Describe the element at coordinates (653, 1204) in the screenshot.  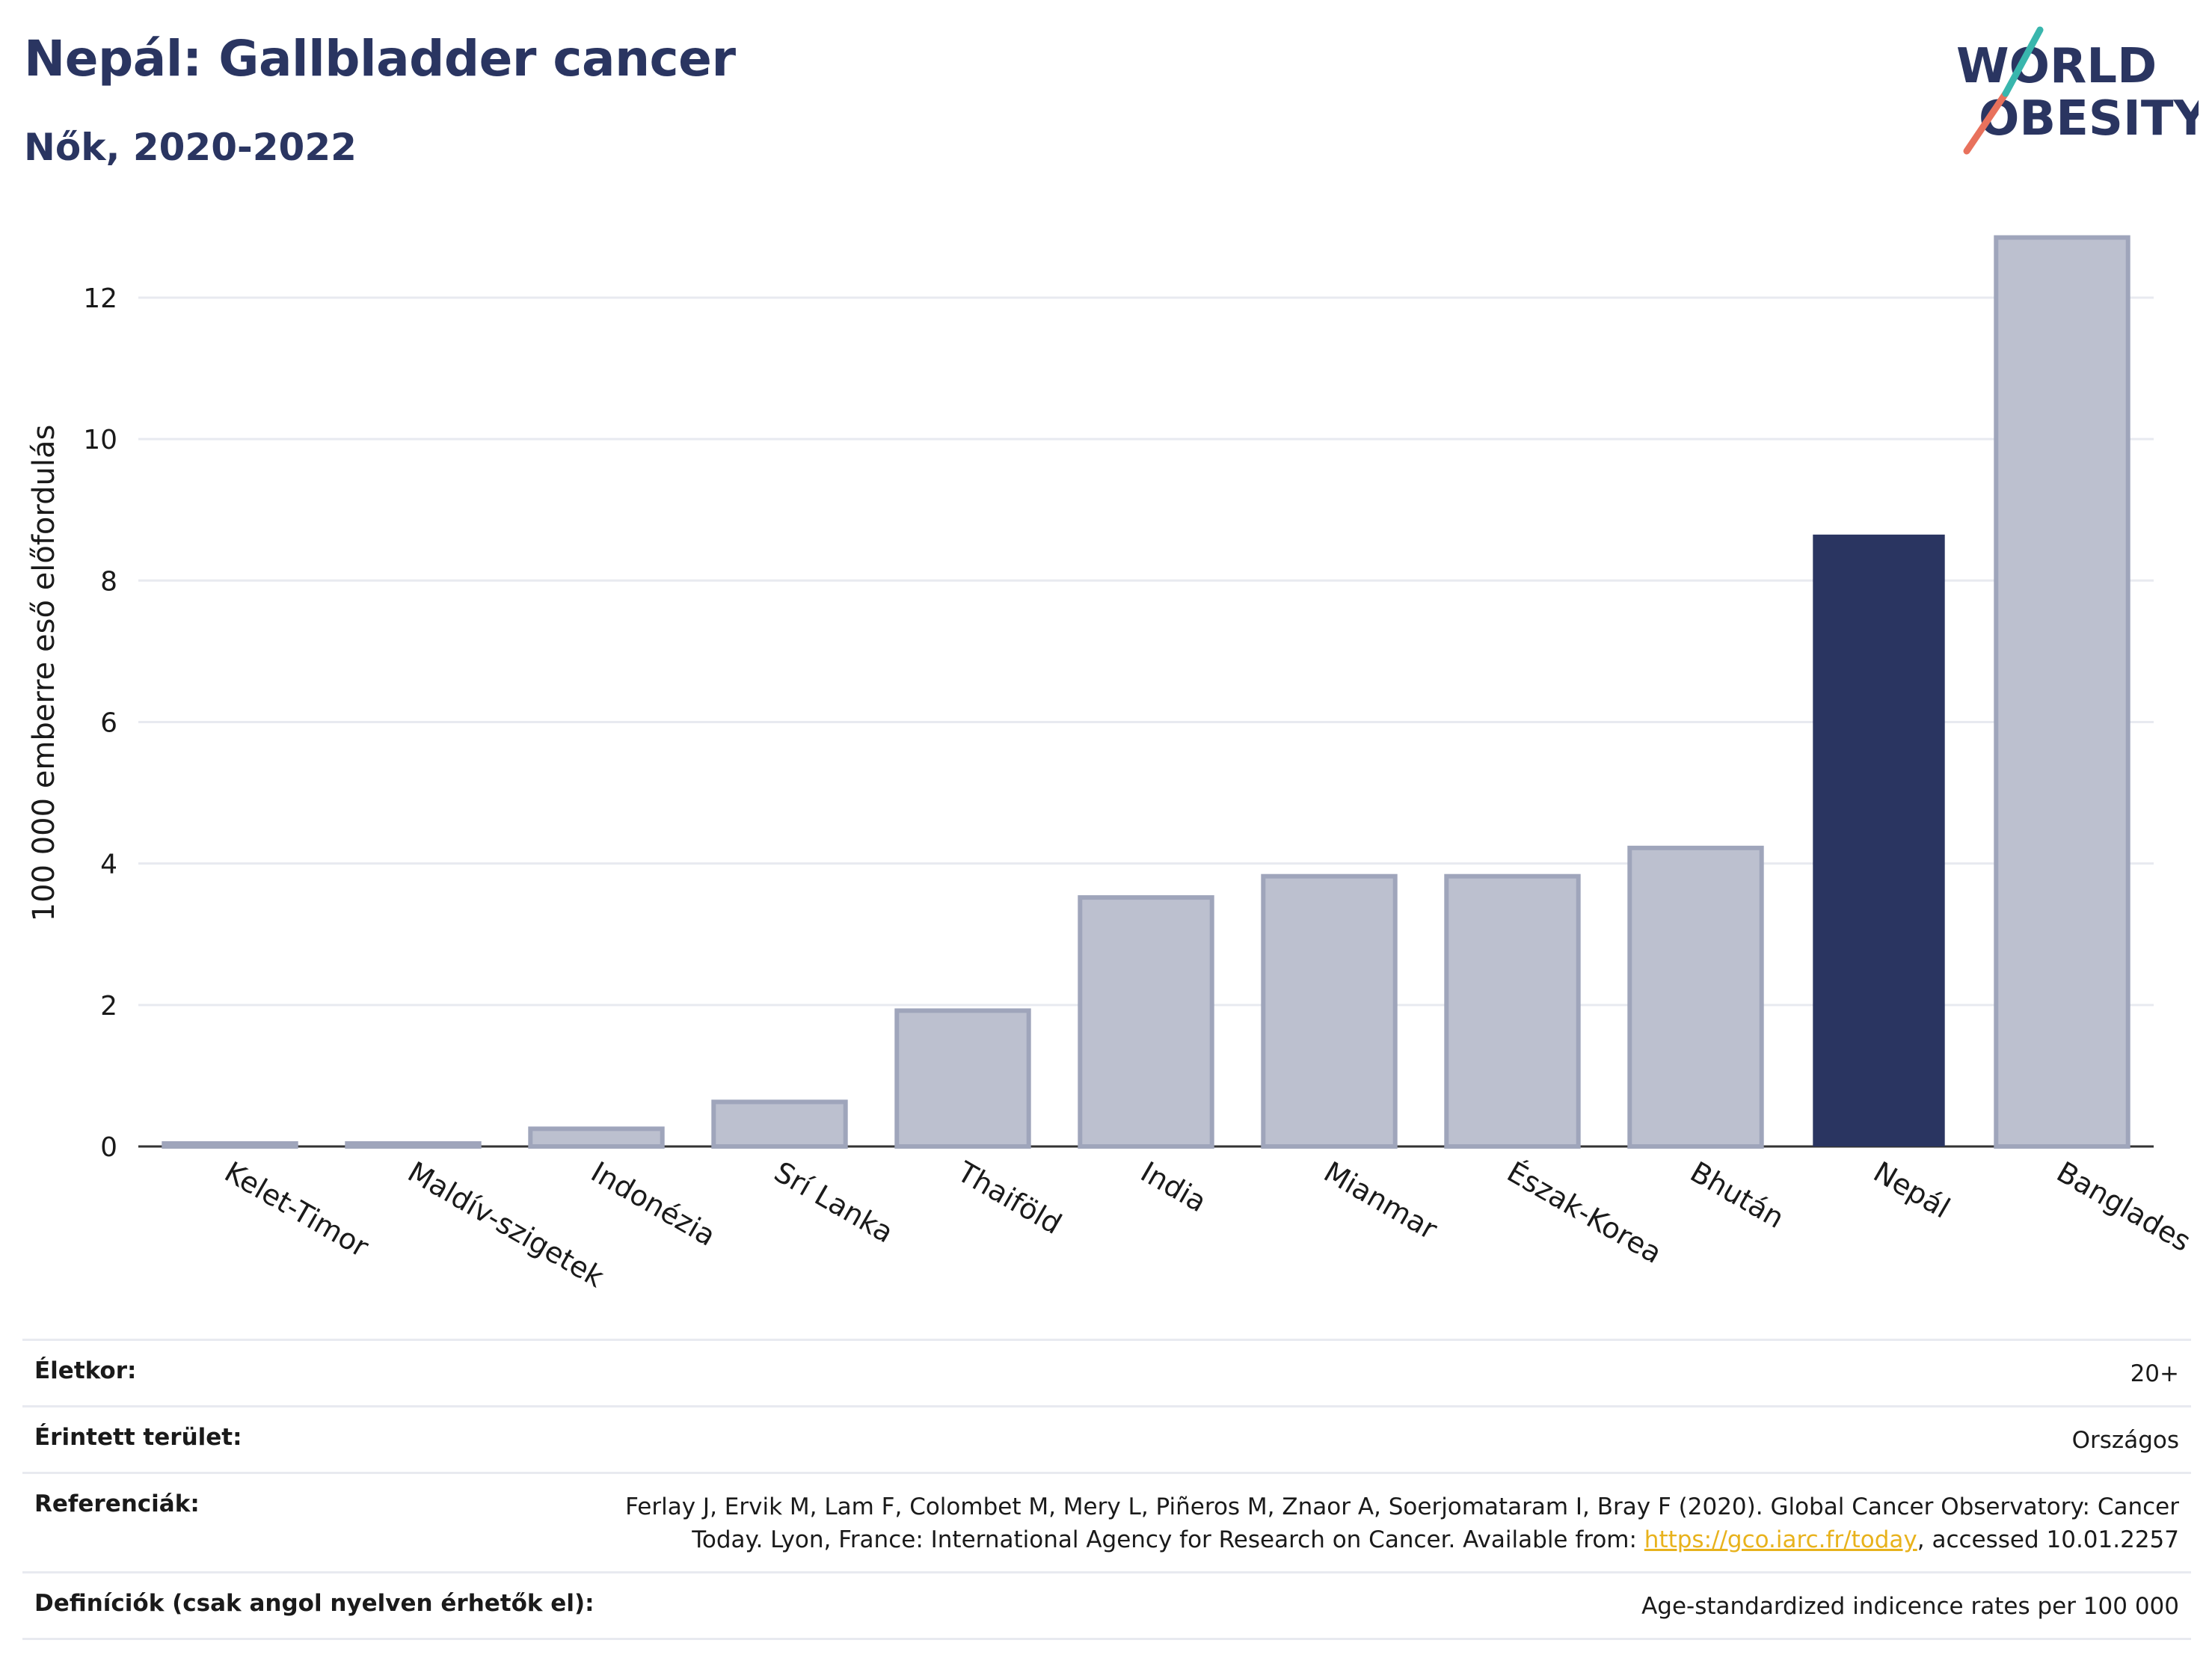
I see `x-tick-label: Indonézia` at that location.